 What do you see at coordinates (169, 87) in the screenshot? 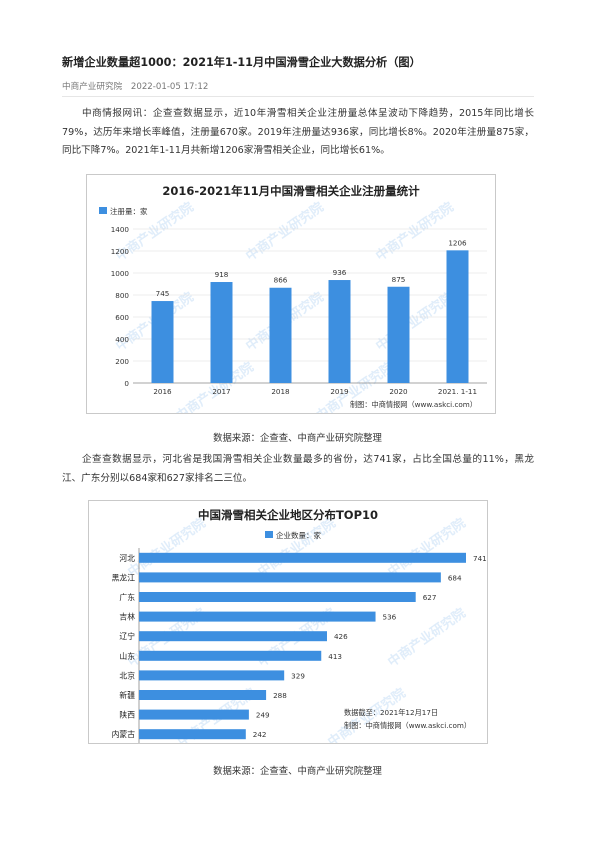
I see `article-date: 2022-01-05 17:12` at bounding box center [169, 87].